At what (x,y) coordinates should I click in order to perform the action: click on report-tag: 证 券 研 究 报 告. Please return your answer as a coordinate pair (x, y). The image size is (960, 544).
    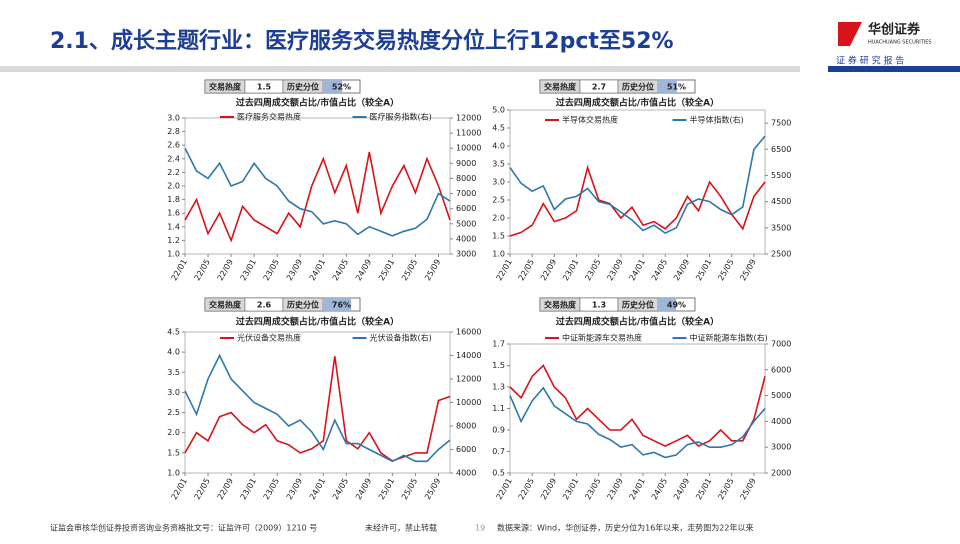
    Looking at the image, I should click on (870, 61).